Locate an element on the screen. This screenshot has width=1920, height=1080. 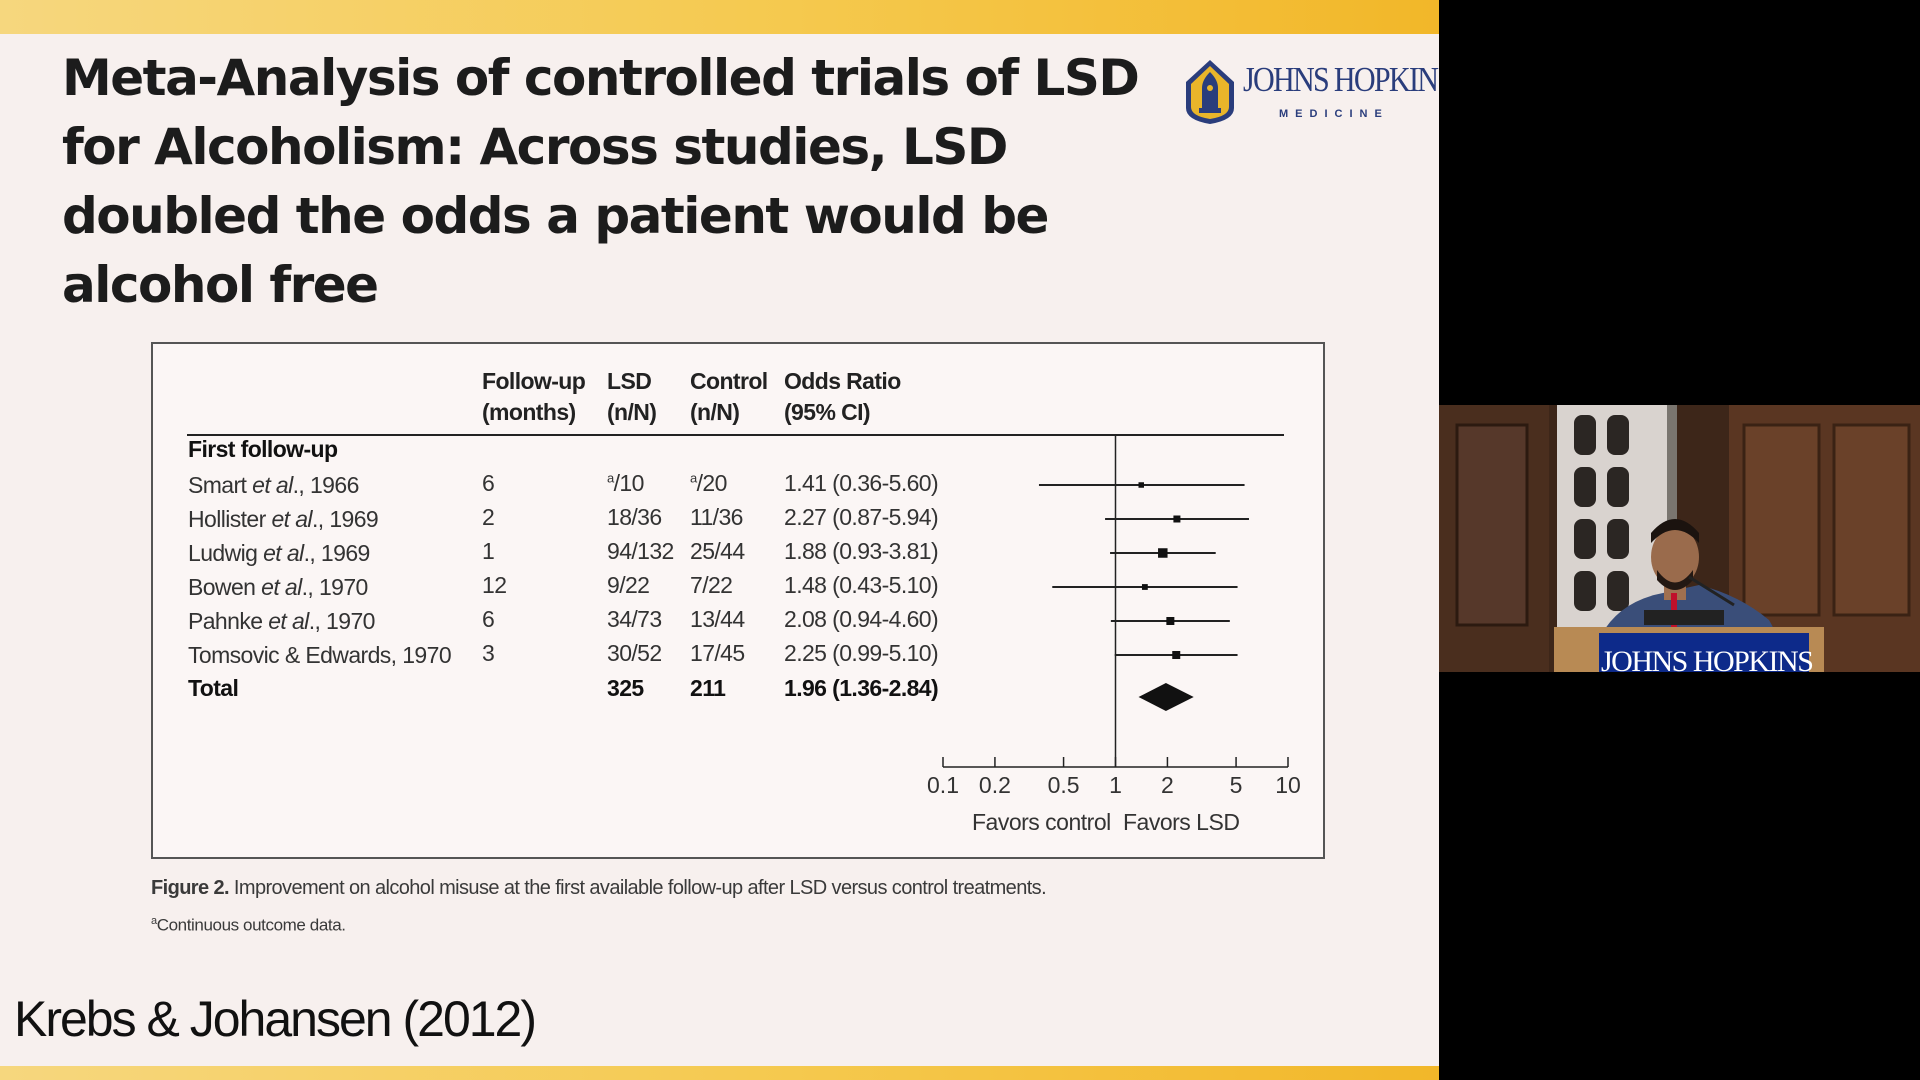
logo-name: JOHNS HOPKINS is located at coordinates (1341, 79).